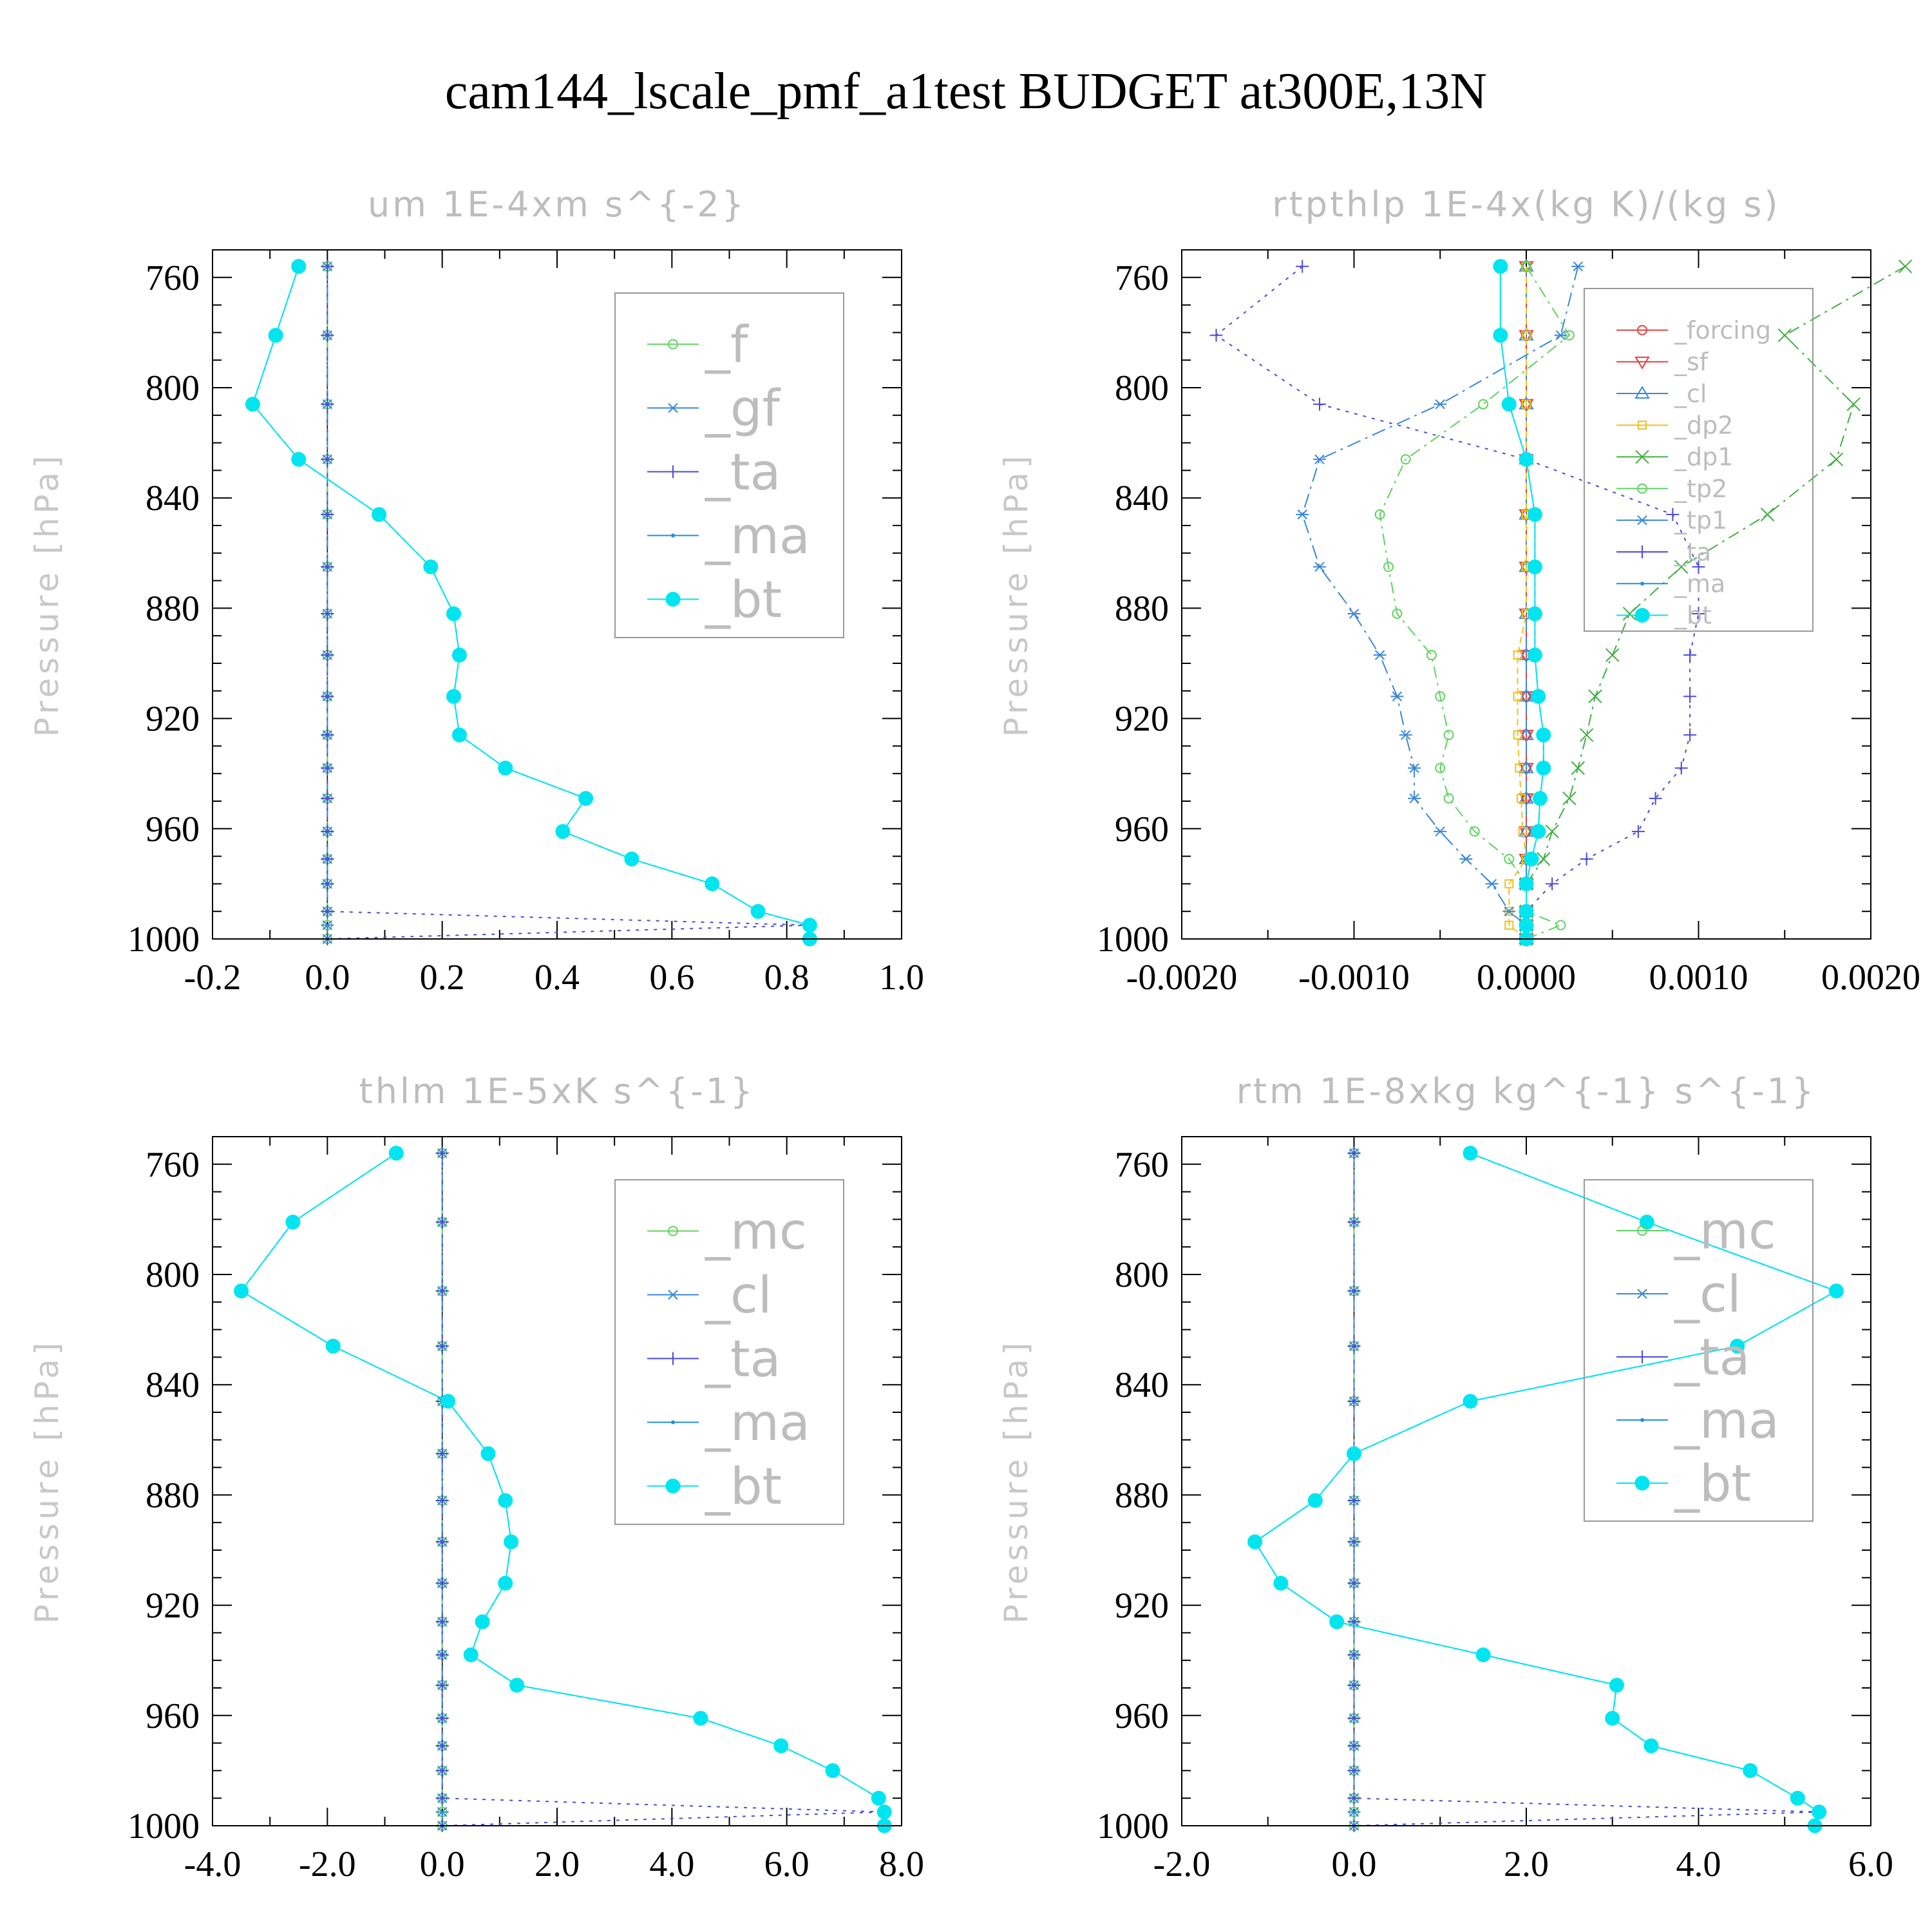 The height and width of the screenshot is (1932, 1932). What do you see at coordinates (164, 1826) in the screenshot?
I see `y-tick-label: 1000` at bounding box center [164, 1826].